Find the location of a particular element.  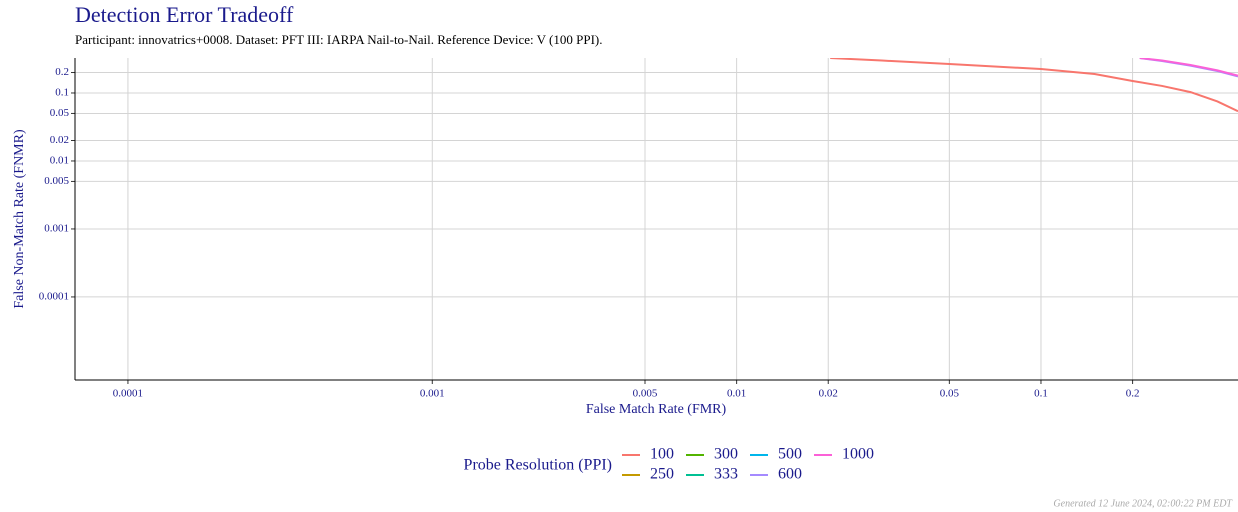

legend-label: 250 is located at coordinates (662, 474).